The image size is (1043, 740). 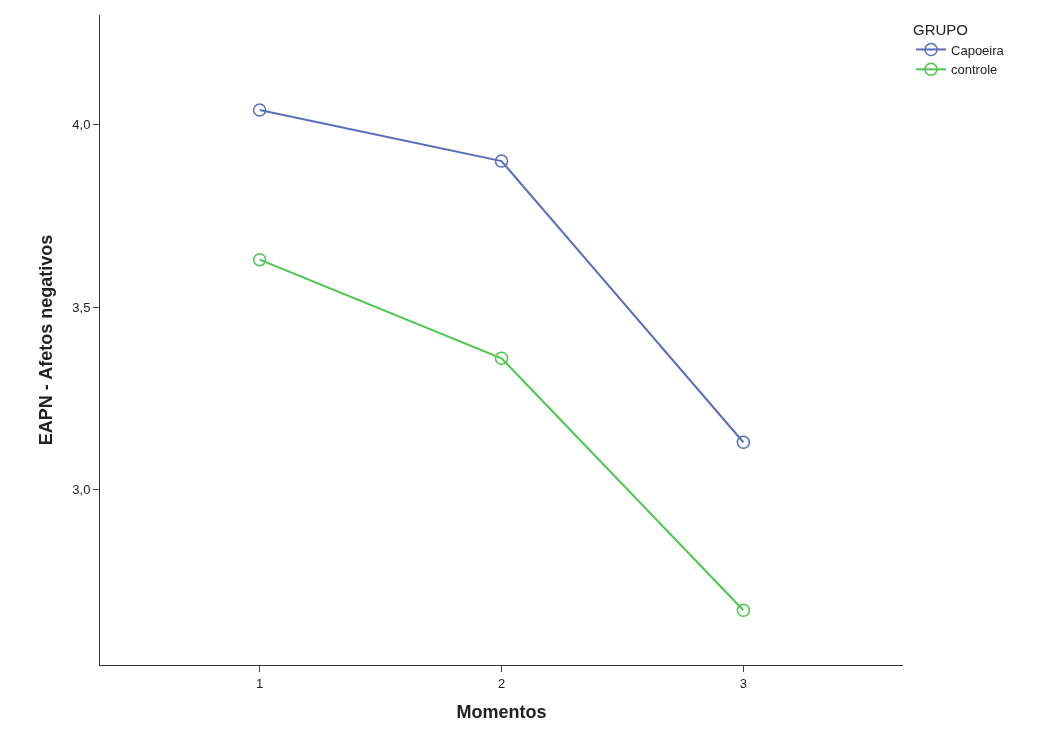 I want to click on x-tick-label: 2, so click(x=501, y=683).